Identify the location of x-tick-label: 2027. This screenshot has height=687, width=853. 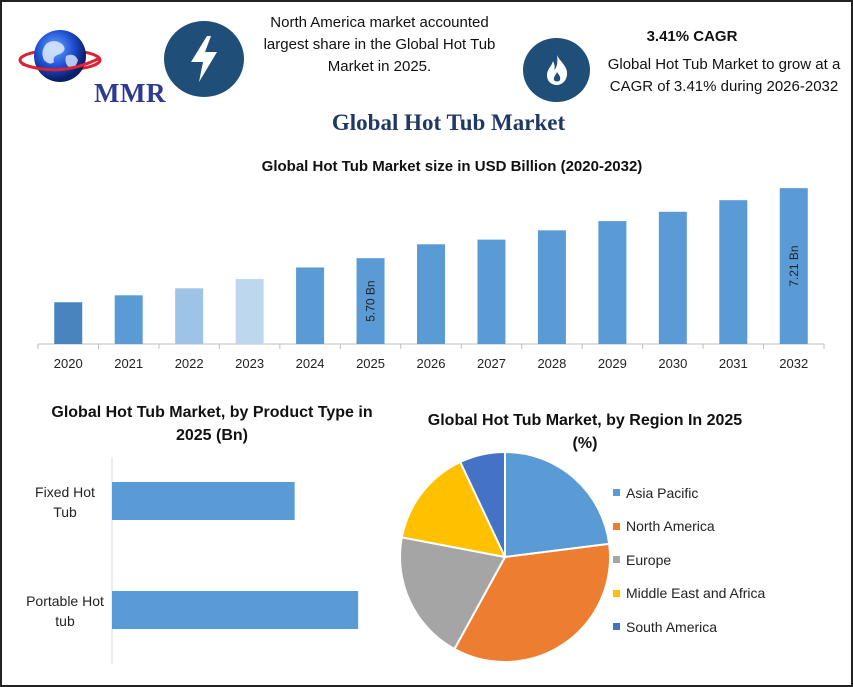
(491, 363).